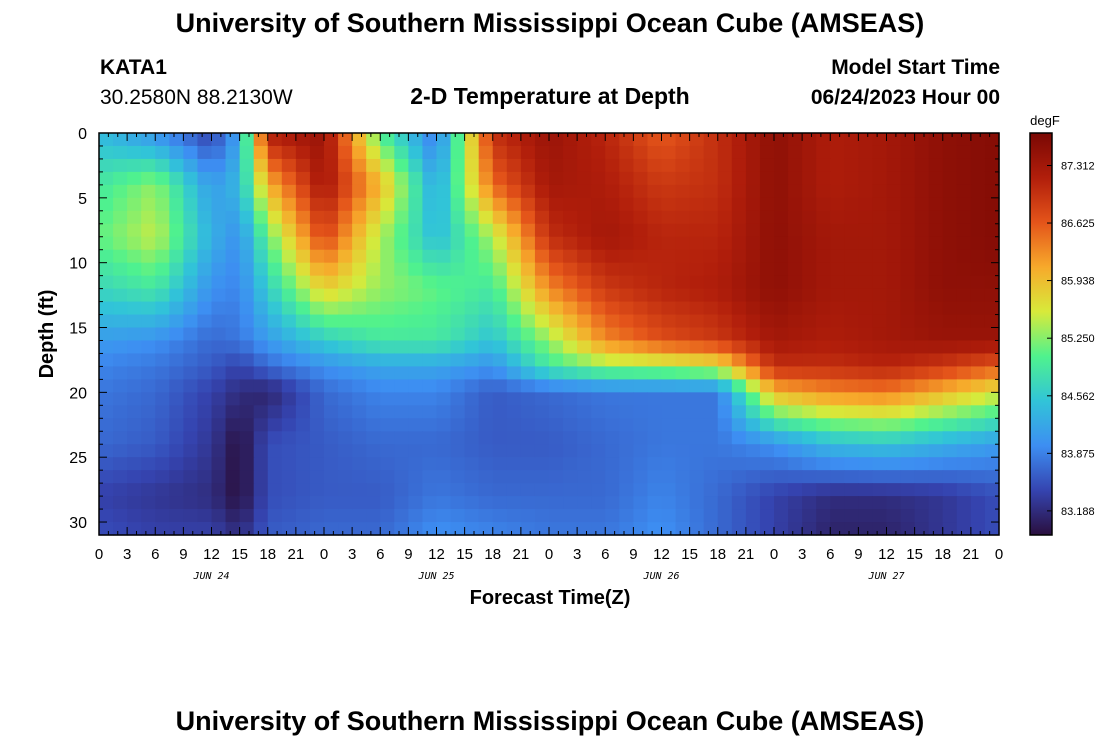 The width and height of the screenshot is (1100, 750). I want to click on x-tick-label: 18, so click(492, 554).